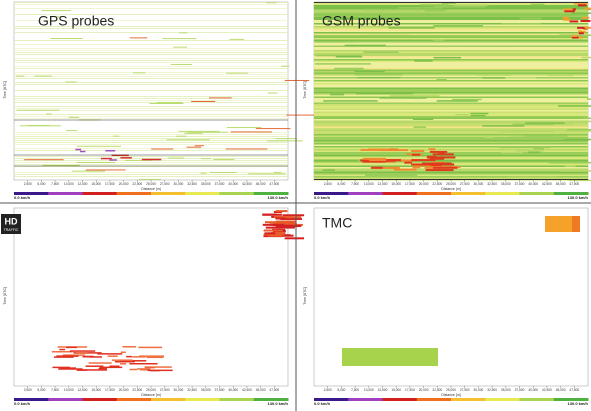 The height and width of the screenshot is (411, 591). Describe the element at coordinates (55, 390) in the screenshot. I see `x-tick-label: 7,500` at that location.